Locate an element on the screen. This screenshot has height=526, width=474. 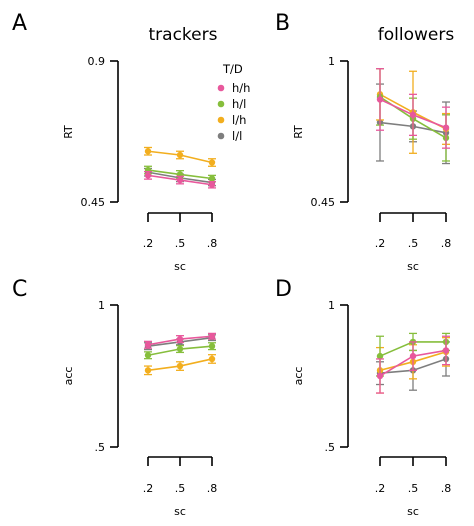
panel-title: trackers is located at coordinates (183, 35).